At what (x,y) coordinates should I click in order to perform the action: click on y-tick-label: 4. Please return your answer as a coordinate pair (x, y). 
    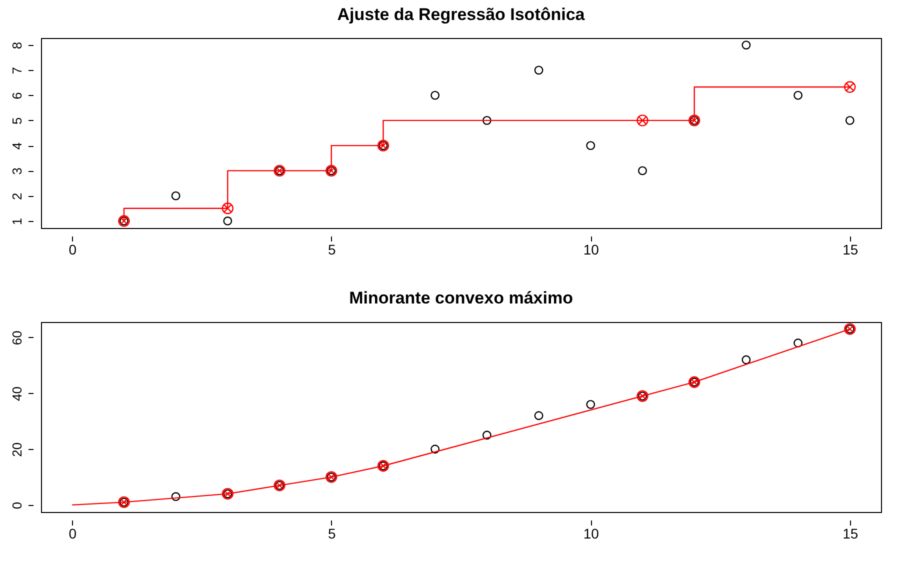
    Looking at the image, I should click on (17, 146).